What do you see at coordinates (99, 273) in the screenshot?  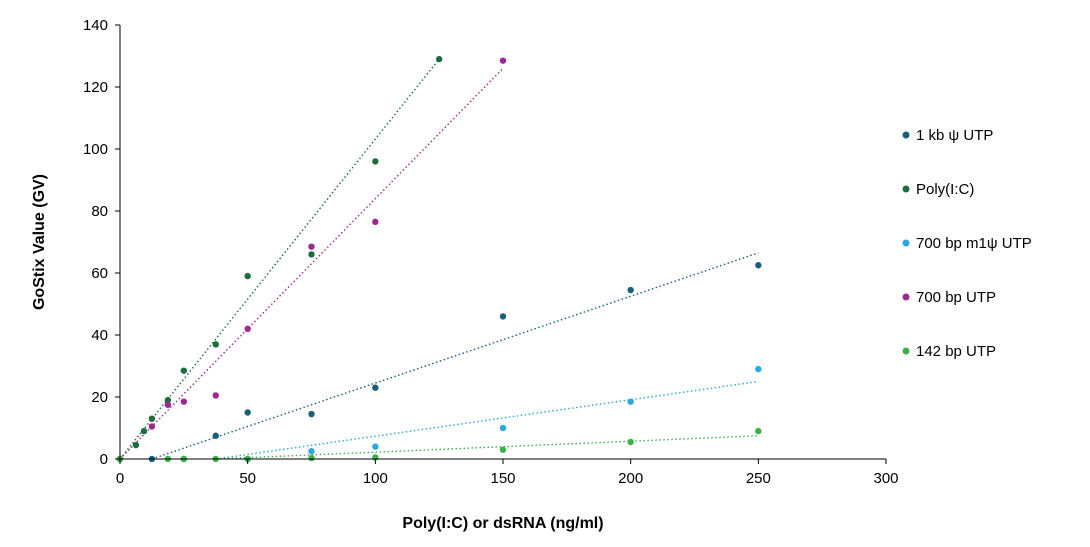 I see `y-tick-label: 60` at bounding box center [99, 273].